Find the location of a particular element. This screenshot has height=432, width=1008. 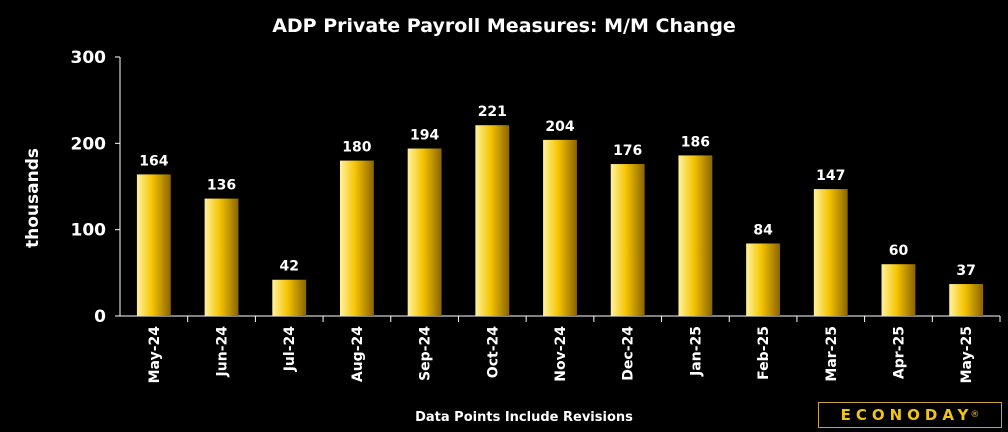

x-tick-label: Sep-24 is located at coordinates (426, 353).